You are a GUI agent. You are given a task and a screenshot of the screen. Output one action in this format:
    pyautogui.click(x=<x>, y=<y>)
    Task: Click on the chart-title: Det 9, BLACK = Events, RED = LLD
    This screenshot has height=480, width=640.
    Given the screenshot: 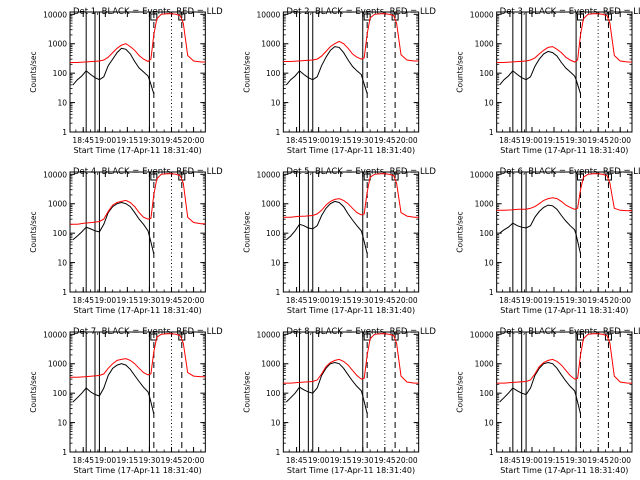 What is the action you would take?
    pyautogui.click(x=570, y=332)
    